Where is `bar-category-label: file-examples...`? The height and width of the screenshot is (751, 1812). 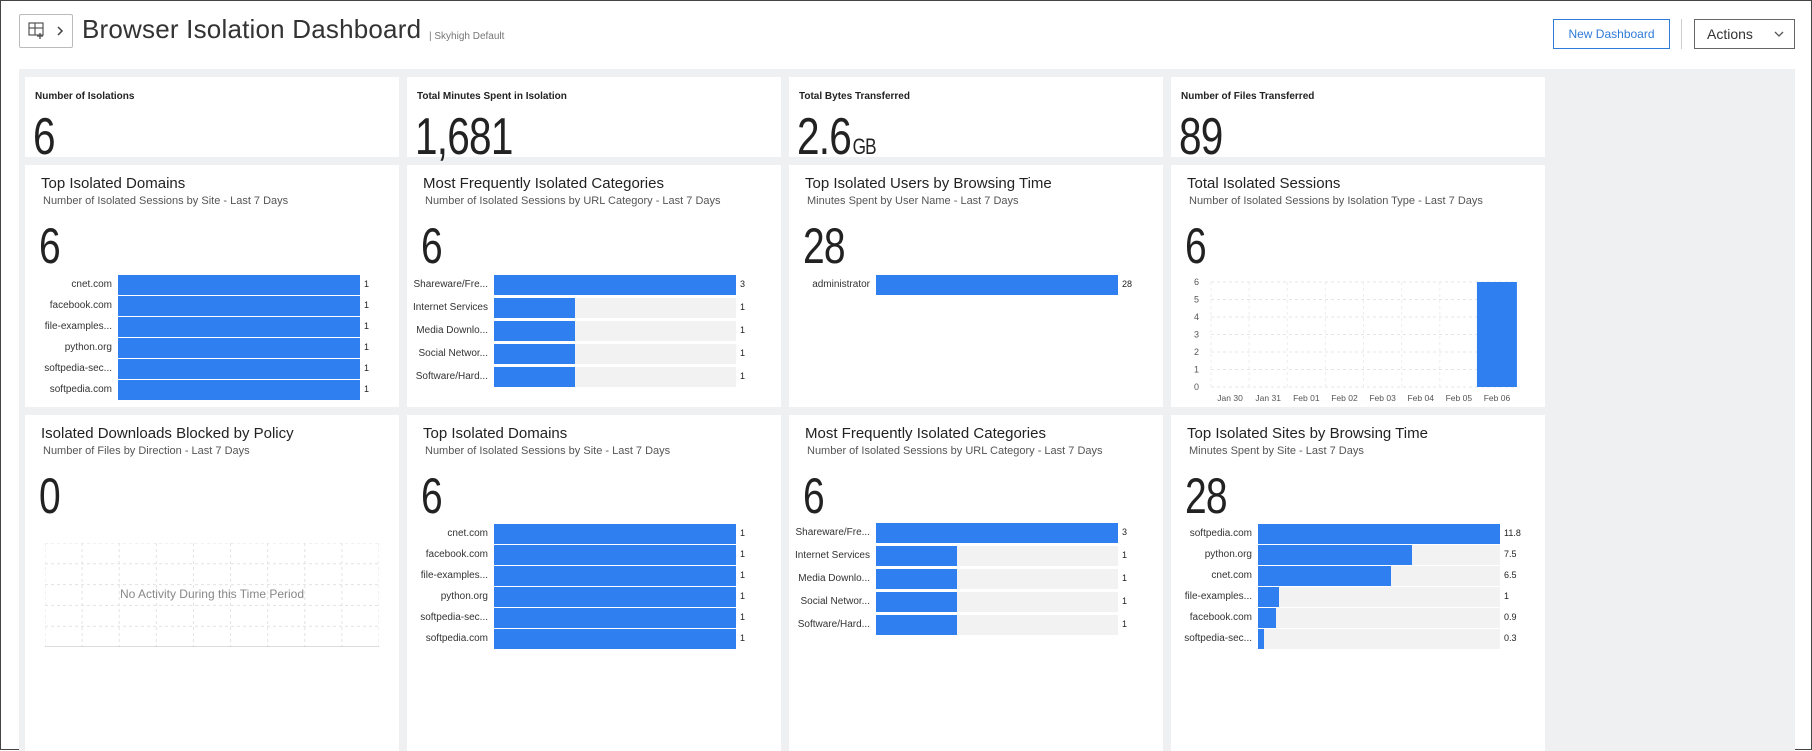 bar-category-label: file-examples... is located at coordinates (454, 575).